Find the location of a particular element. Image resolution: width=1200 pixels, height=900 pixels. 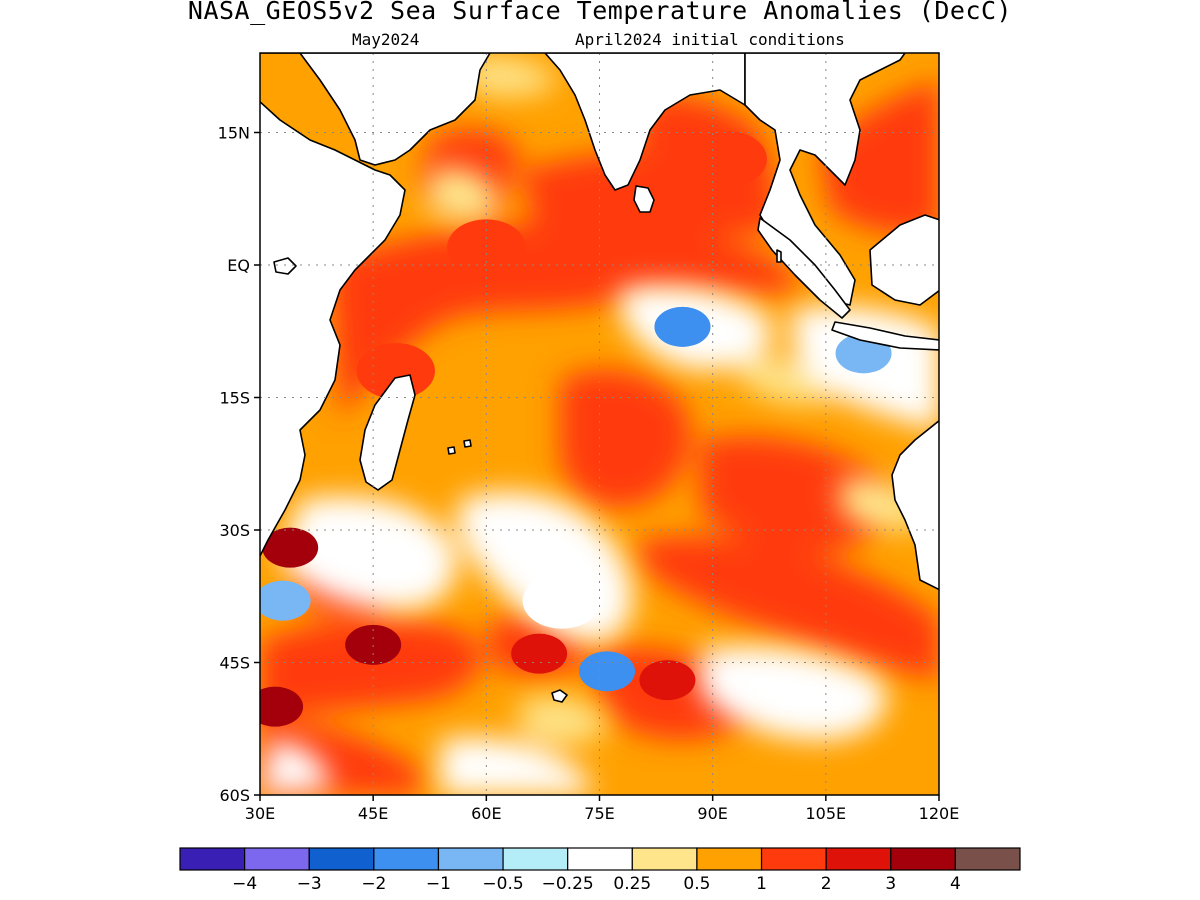

reunion-island is located at coordinates (467, 443).